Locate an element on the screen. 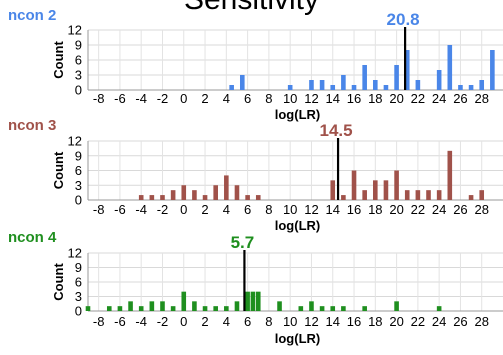 The width and height of the screenshot is (503, 355). marker-label: 5.7 is located at coordinates (243, 242).